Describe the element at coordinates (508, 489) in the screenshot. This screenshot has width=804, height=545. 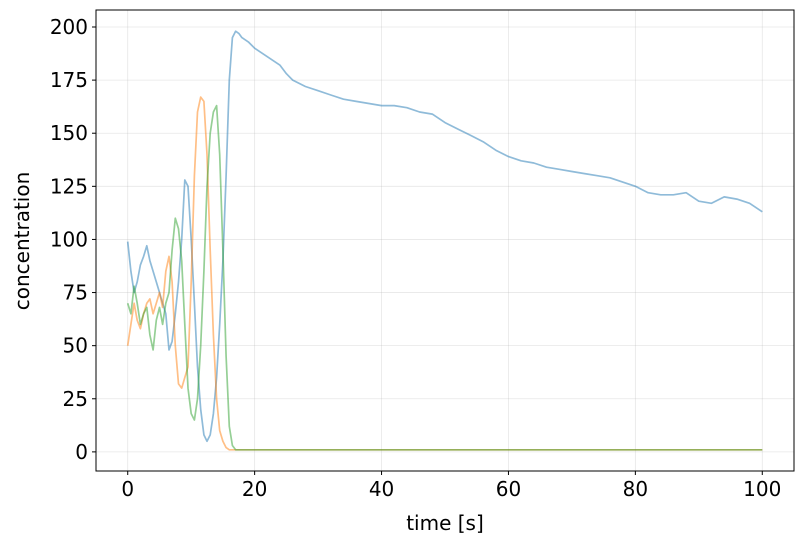
I see `x-tick-label: 60` at that location.